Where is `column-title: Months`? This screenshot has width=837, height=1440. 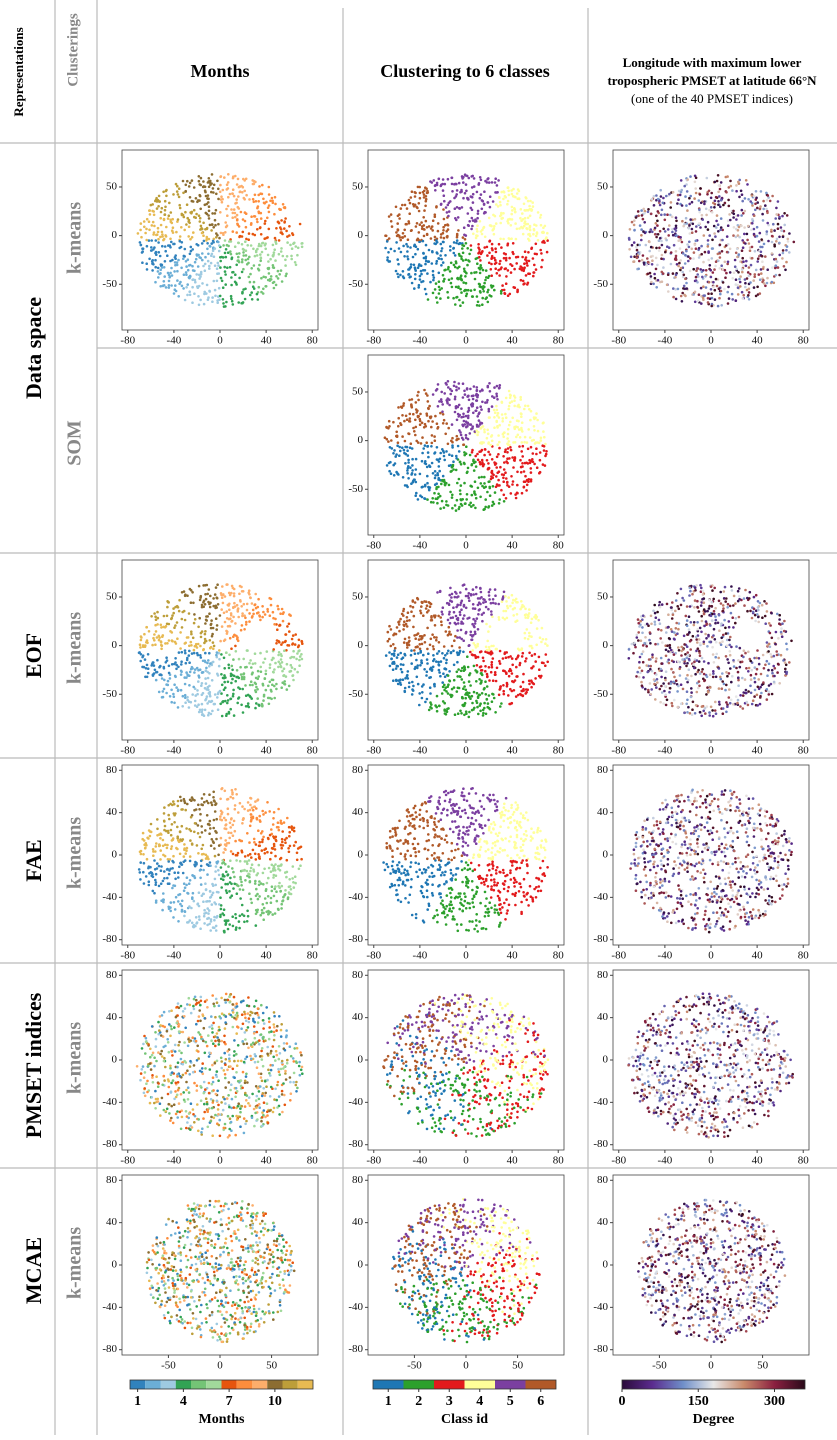 column-title: Months is located at coordinates (219, 71).